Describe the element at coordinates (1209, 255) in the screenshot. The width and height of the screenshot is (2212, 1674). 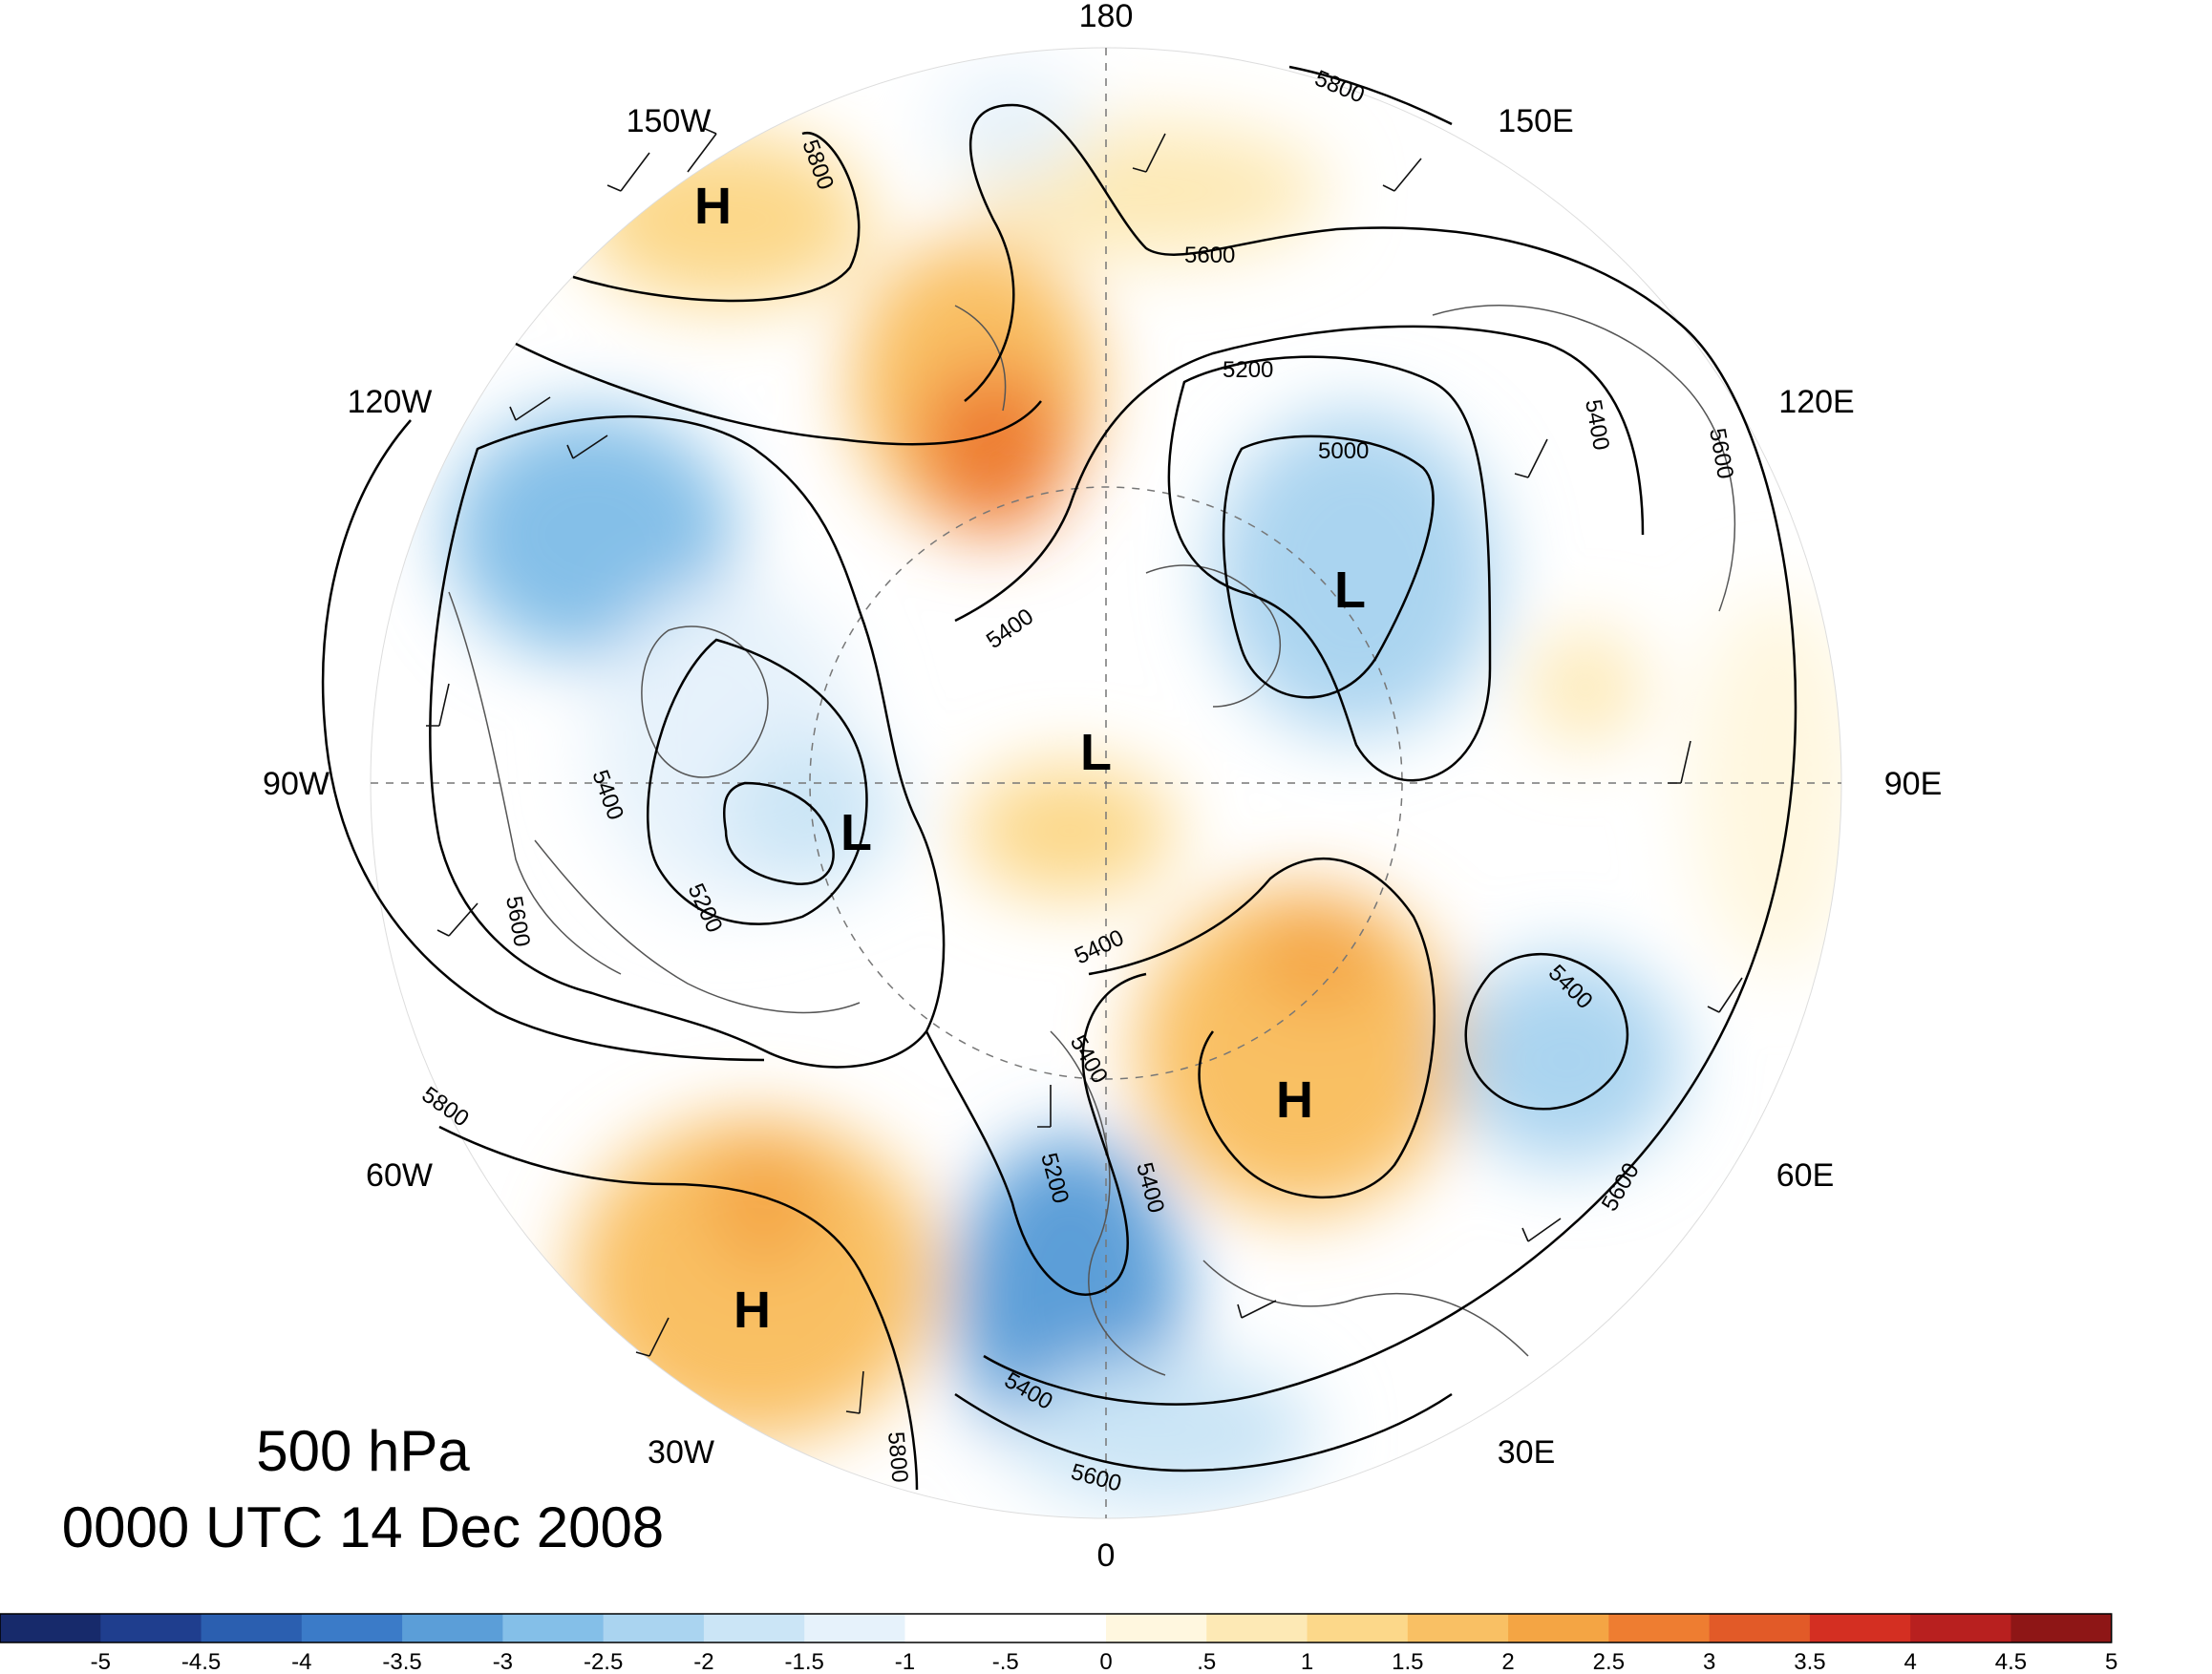
I see `svg-text: 5600` at that location.